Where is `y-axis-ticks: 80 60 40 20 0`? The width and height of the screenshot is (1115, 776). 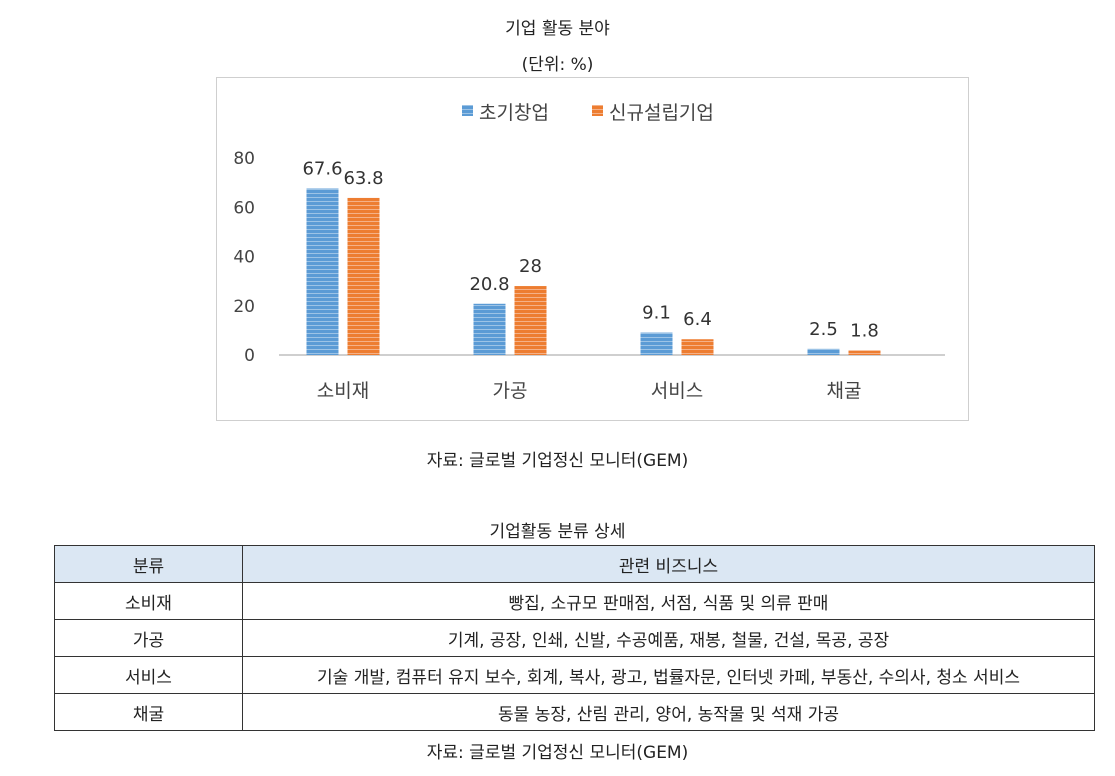 y-axis-ticks: 80 60 40 20 0 is located at coordinates (244, 257).